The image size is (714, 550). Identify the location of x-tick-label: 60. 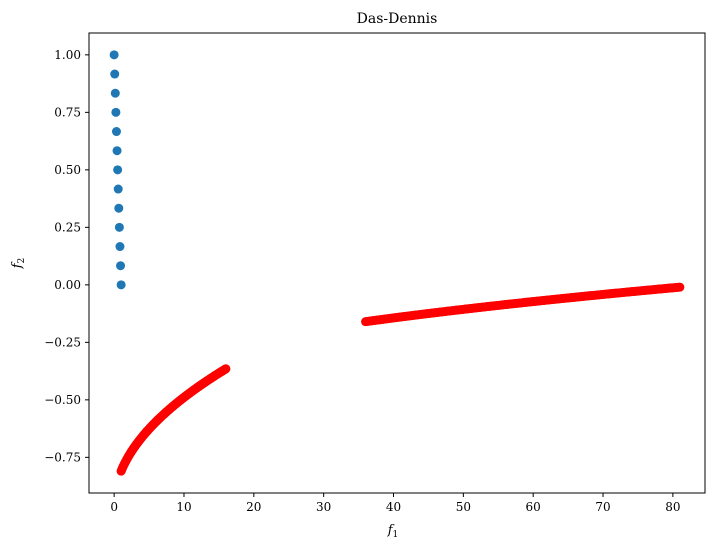
(533, 507).